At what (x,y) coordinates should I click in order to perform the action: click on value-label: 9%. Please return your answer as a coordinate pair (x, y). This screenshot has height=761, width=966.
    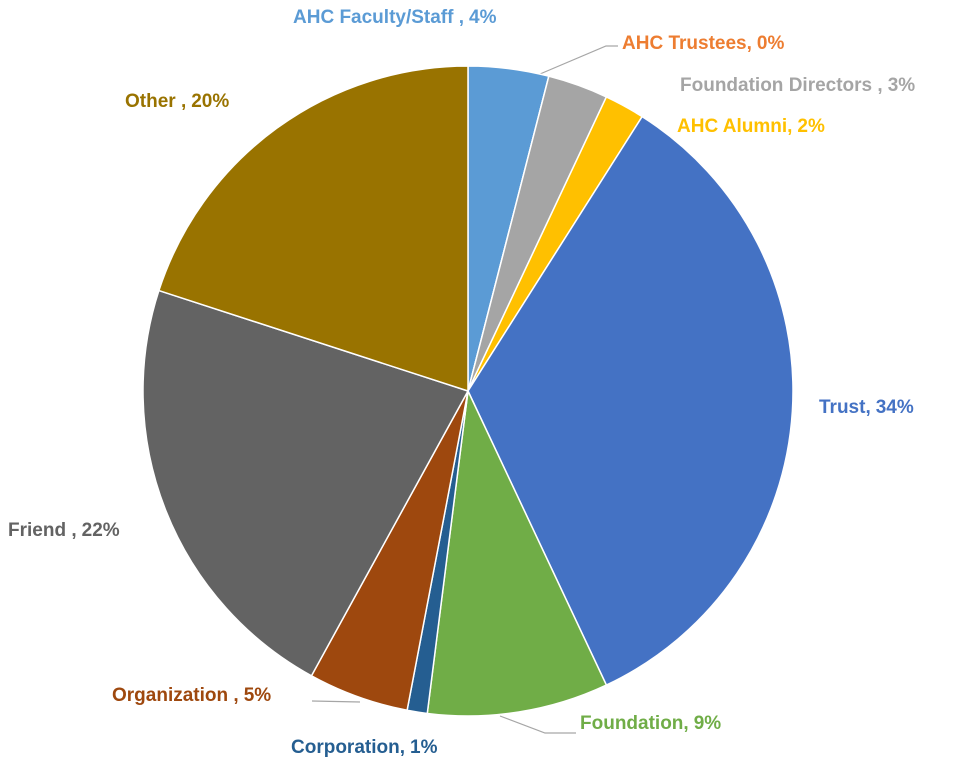
    Looking at the image, I should click on (708, 723).